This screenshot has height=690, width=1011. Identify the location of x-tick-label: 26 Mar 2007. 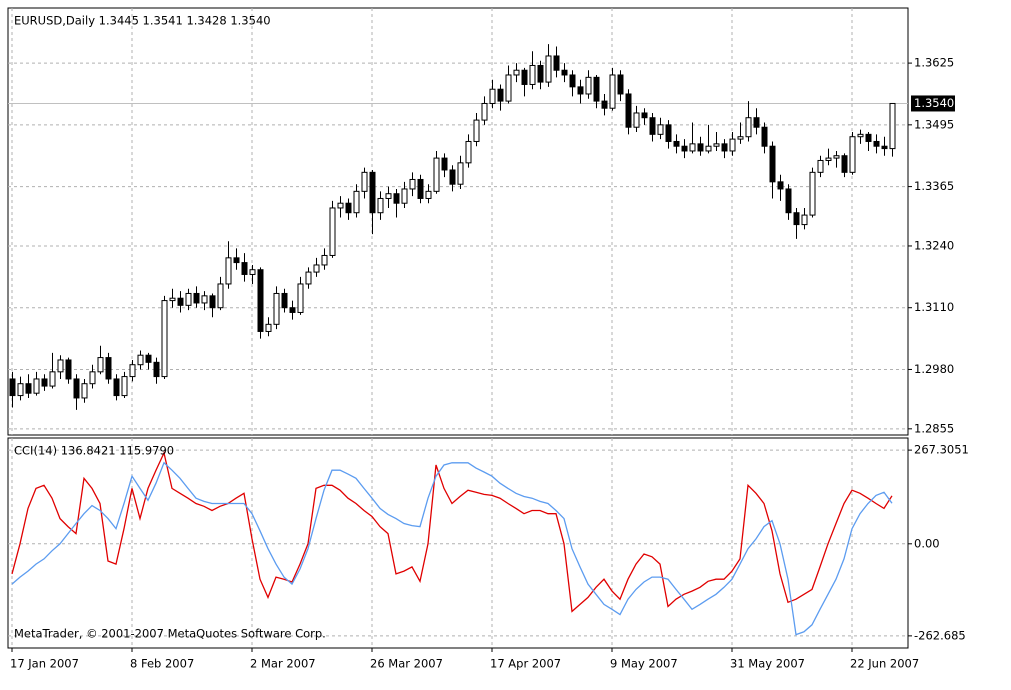
(406, 664).